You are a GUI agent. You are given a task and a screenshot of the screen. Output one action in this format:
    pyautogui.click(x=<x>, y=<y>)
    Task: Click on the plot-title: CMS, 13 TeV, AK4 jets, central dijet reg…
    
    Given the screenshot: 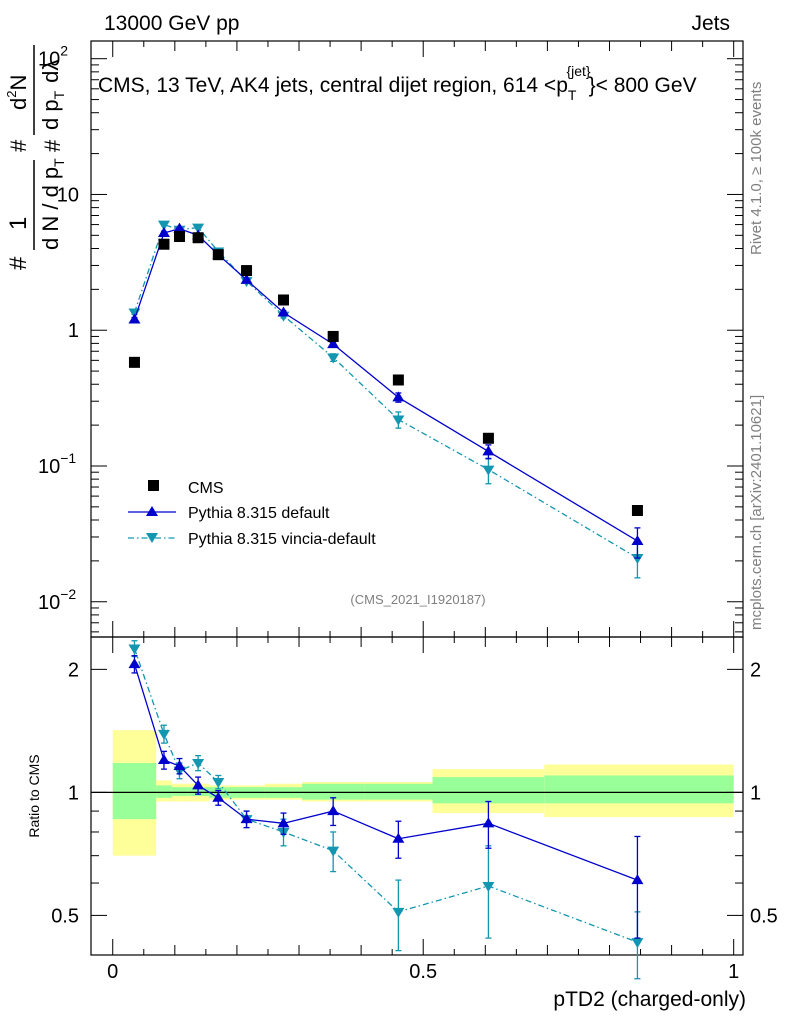 What is the action you would take?
    pyautogui.click(x=397, y=83)
    